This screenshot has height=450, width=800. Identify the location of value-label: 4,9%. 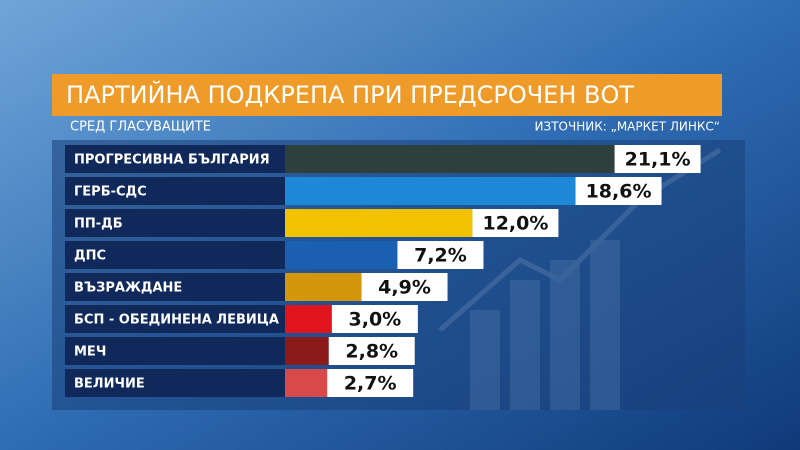
(404, 288).